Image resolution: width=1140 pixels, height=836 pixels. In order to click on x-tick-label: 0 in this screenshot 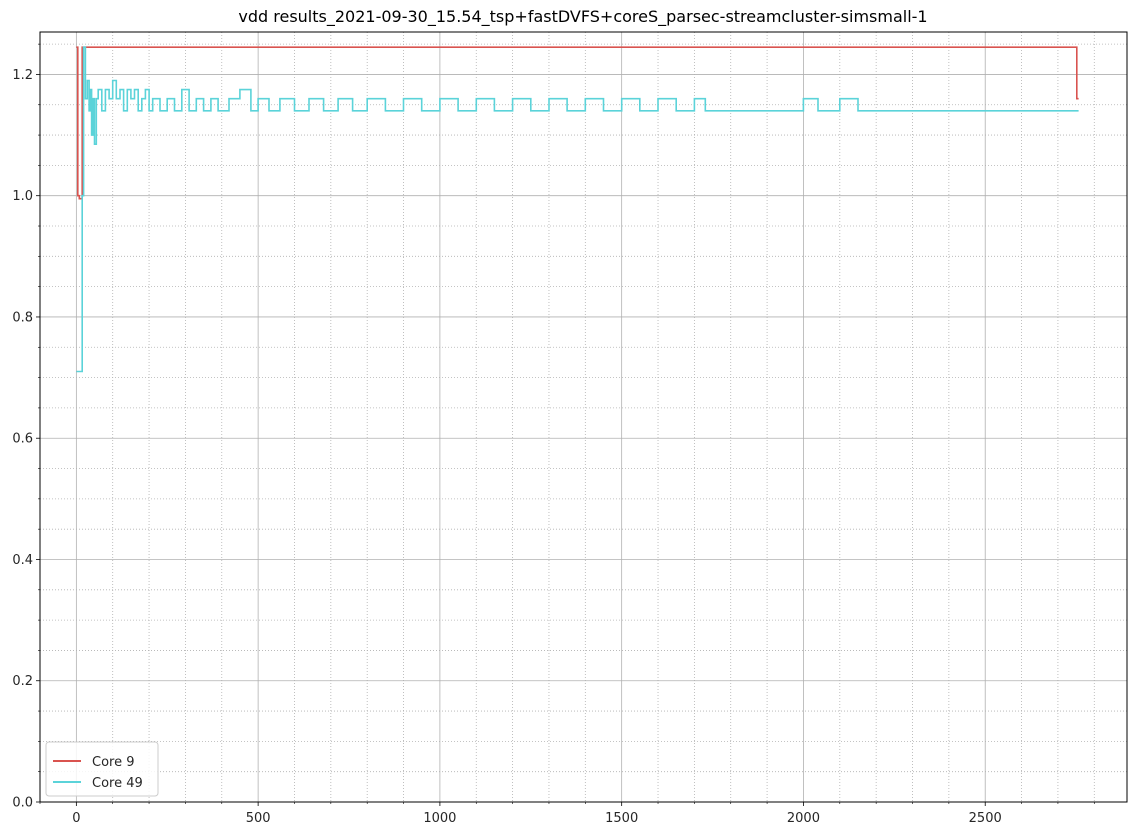, I will do `click(76, 818)`.